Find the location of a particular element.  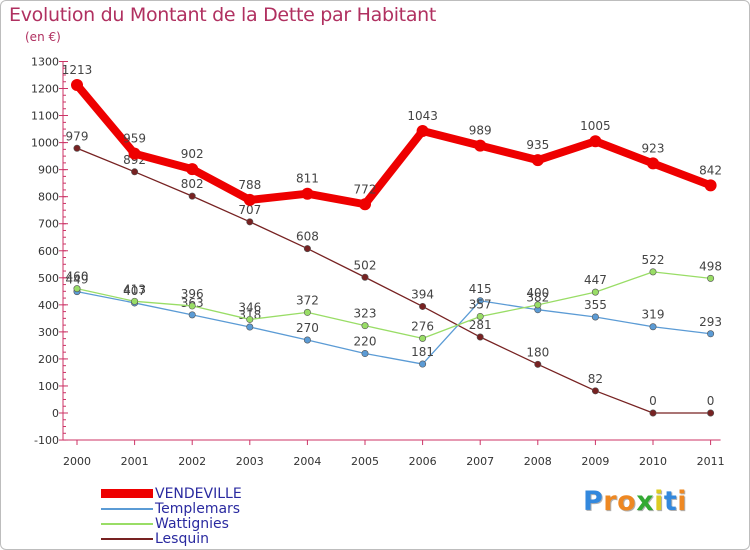

x-tick-label: 2009 is located at coordinates (595, 461).